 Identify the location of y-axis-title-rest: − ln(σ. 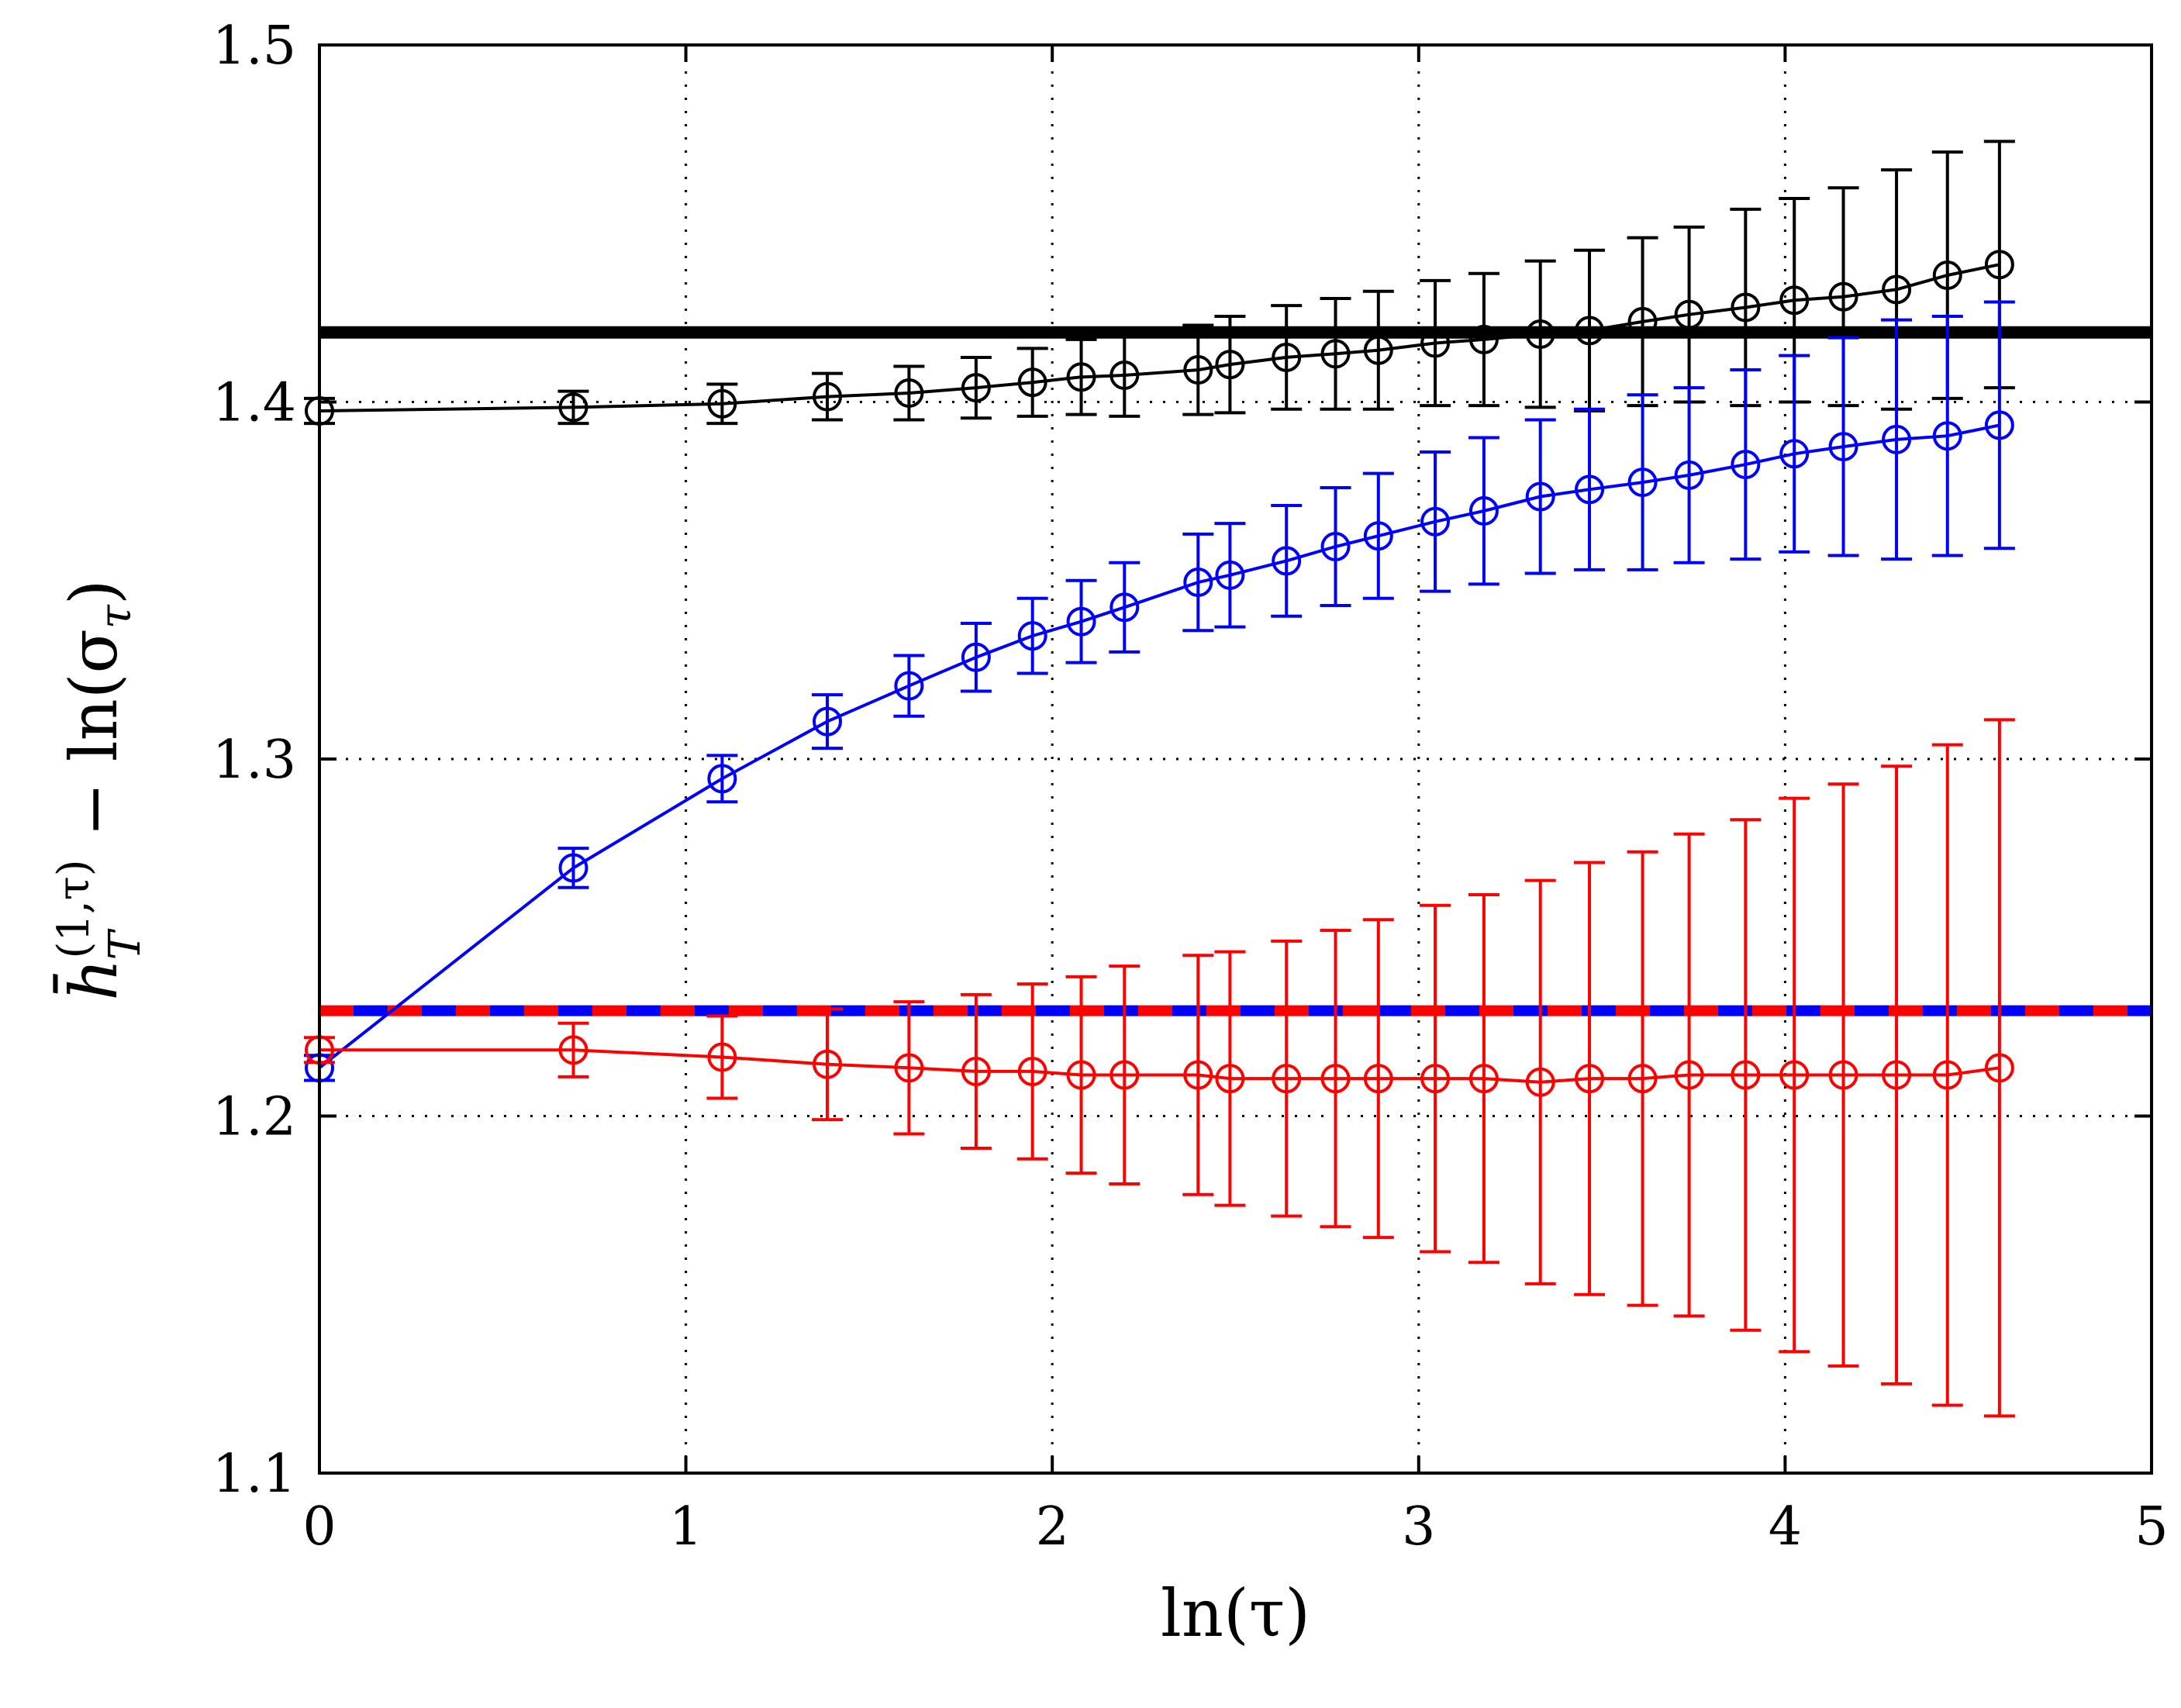
(94, 743).